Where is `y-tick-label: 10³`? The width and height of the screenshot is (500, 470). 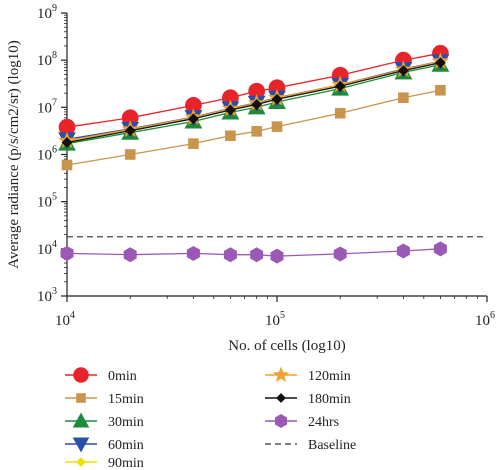 y-tick-label: 10³ is located at coordinates (47, 295).